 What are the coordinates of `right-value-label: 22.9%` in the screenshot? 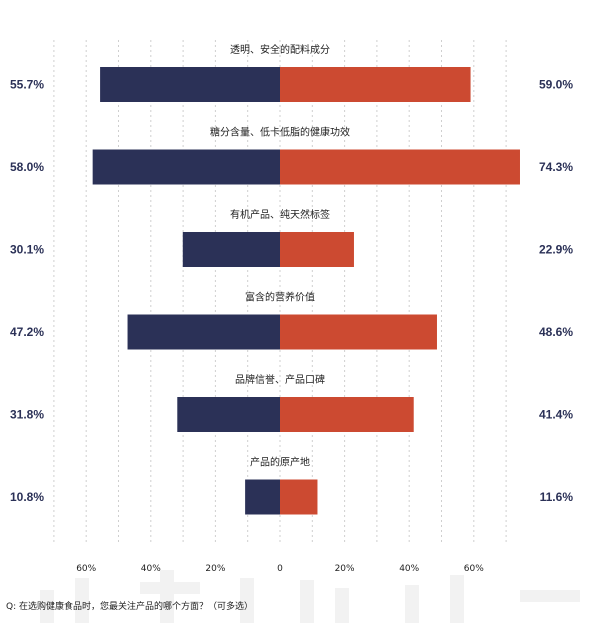 It's located at (556, 250).